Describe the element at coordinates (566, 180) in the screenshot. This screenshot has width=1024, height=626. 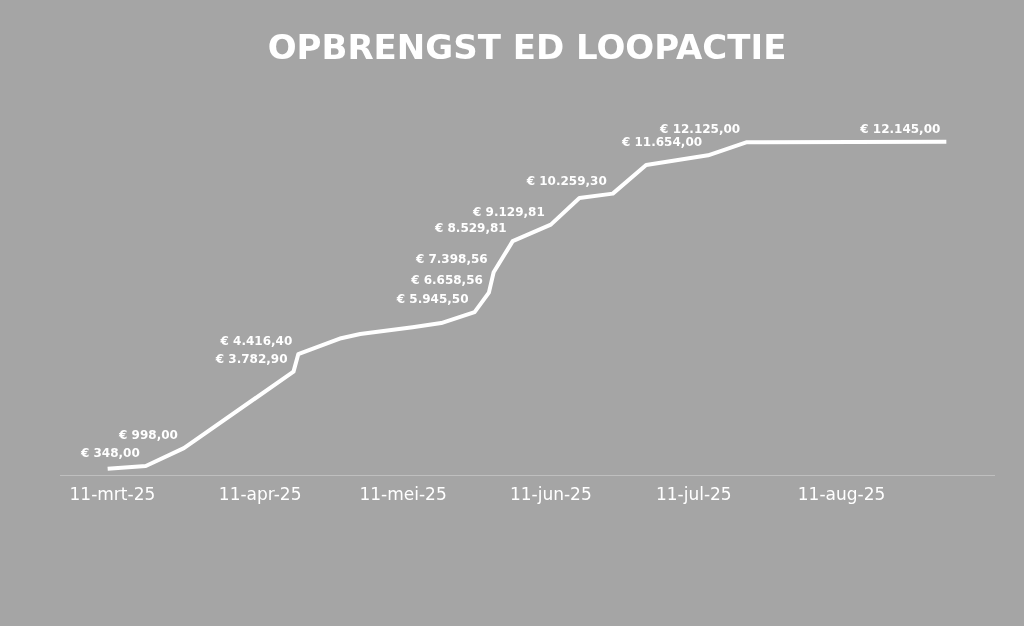
I see `data-label: € 10.259,30` at that location.